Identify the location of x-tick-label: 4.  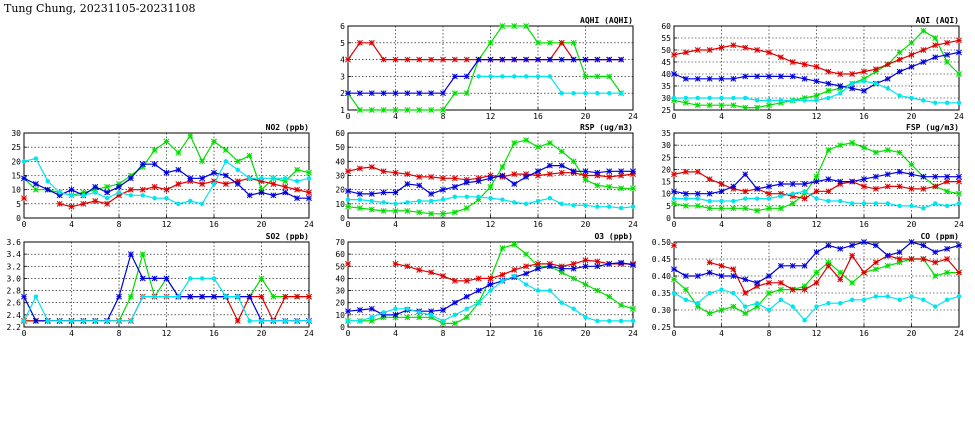
(395, 333).